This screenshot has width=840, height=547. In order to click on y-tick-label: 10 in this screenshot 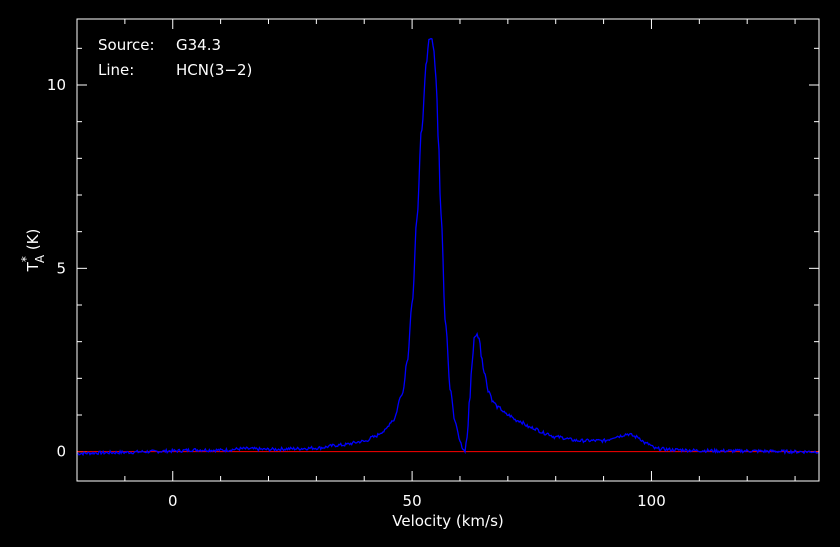, I will do `click(56, 85)`.